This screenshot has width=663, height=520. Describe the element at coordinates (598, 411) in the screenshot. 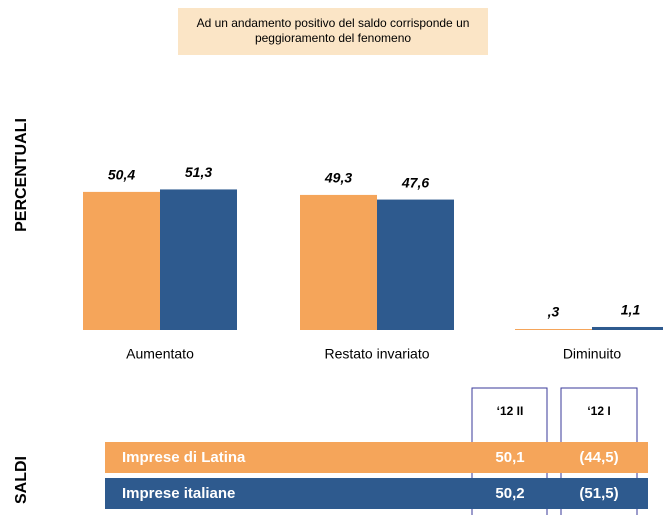

I see `column-header: ‘12 I` at that location.